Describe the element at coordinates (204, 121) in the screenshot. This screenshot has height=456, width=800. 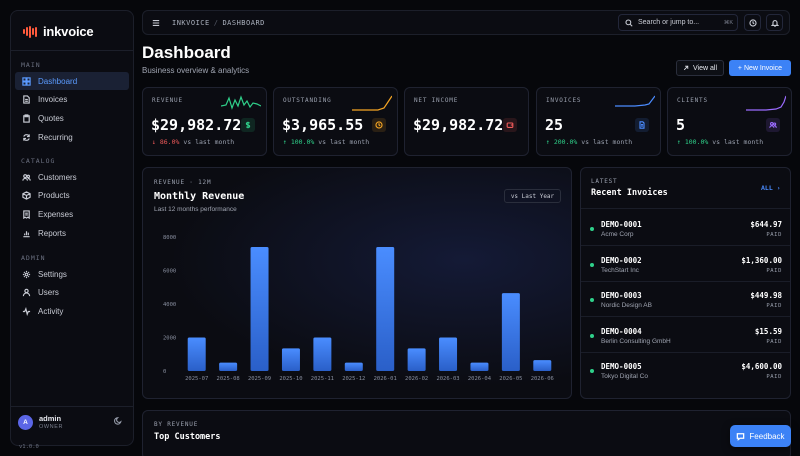
I see `stat-card-revenue: REVENUE $29,982.72 ↓ 86.0% vs last month` at that location.